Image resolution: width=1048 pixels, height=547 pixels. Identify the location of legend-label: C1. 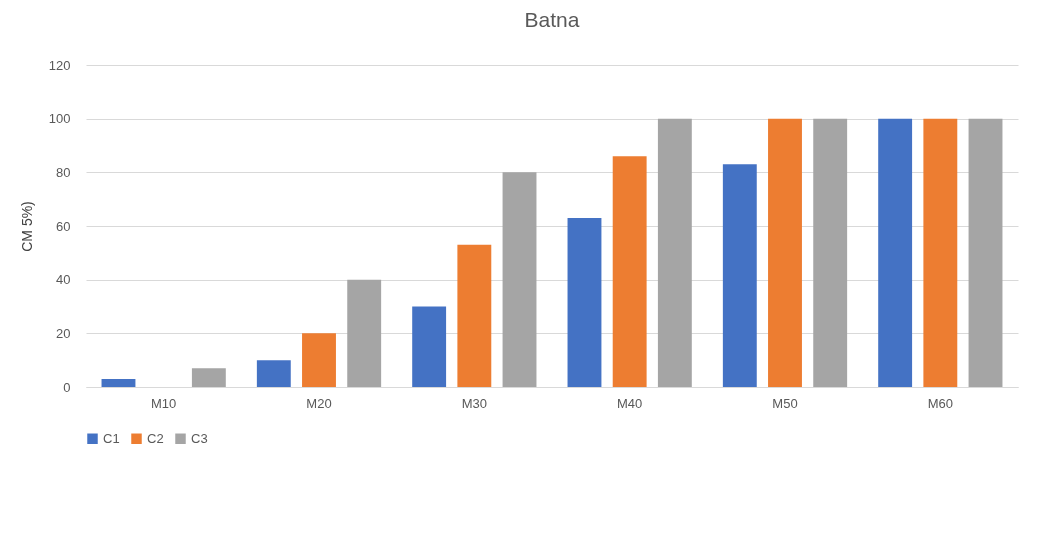
(111, 438).